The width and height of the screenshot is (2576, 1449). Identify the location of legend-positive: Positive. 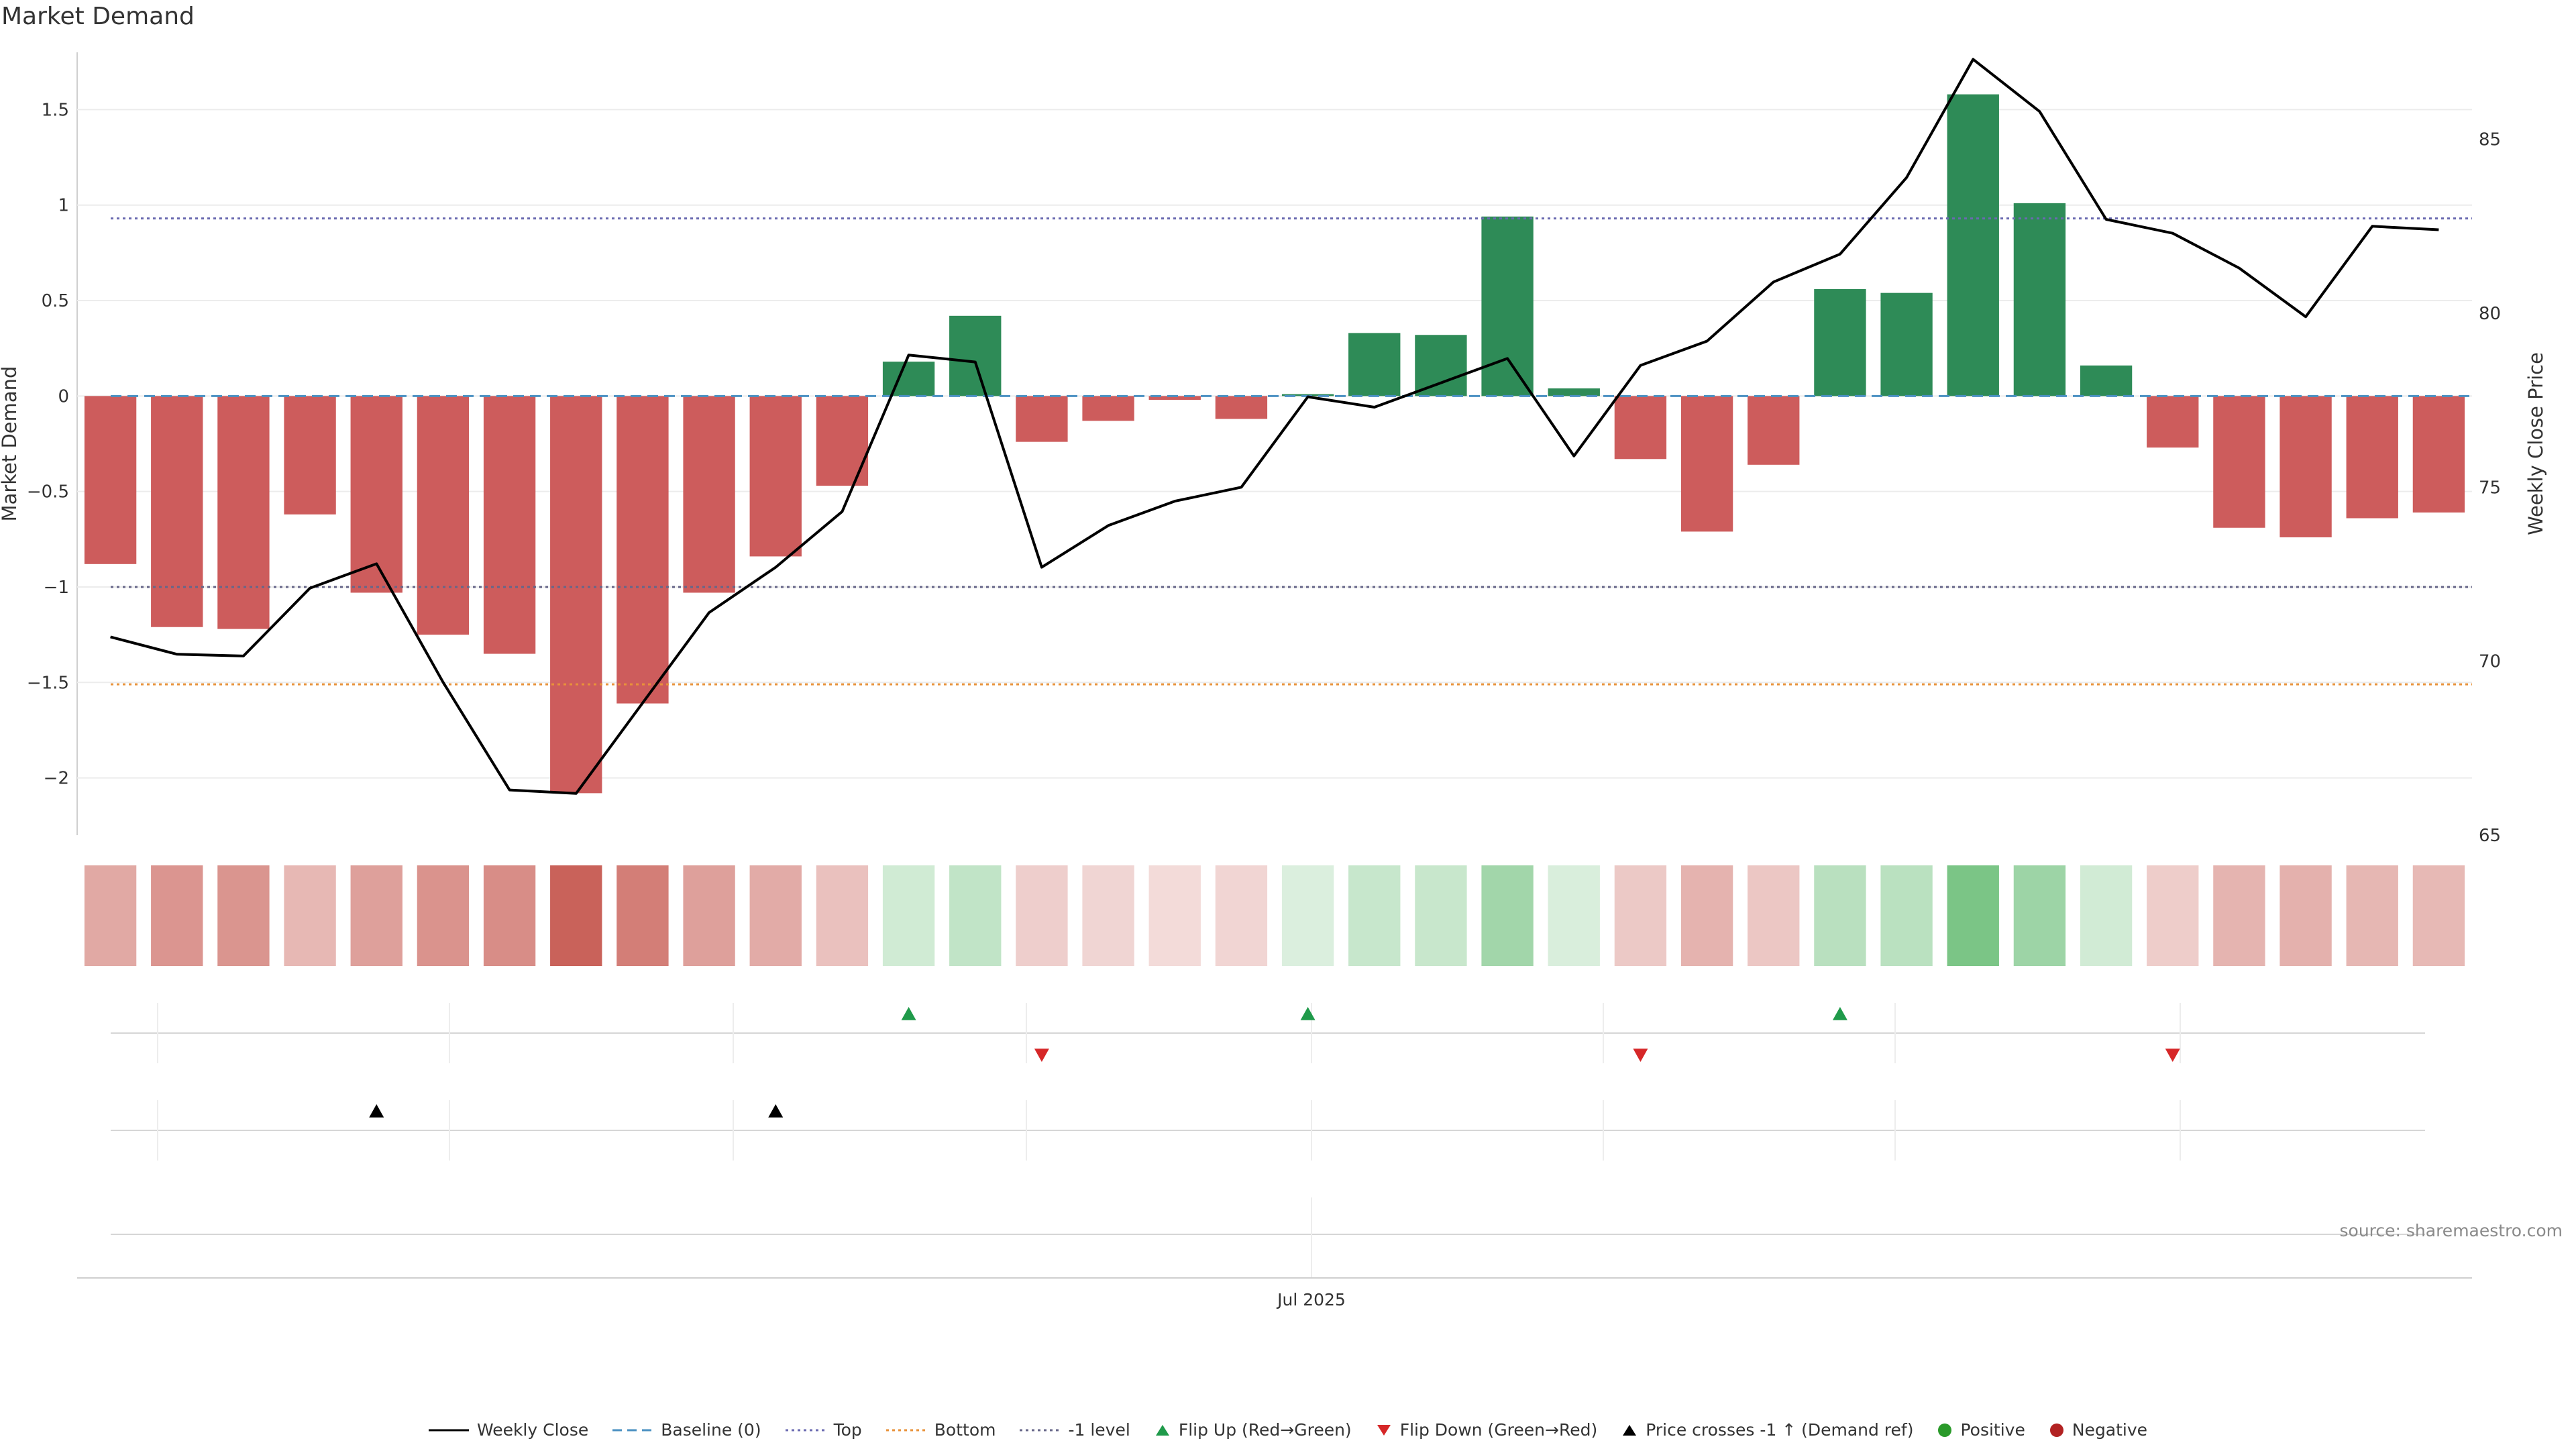
(1981, 1430).